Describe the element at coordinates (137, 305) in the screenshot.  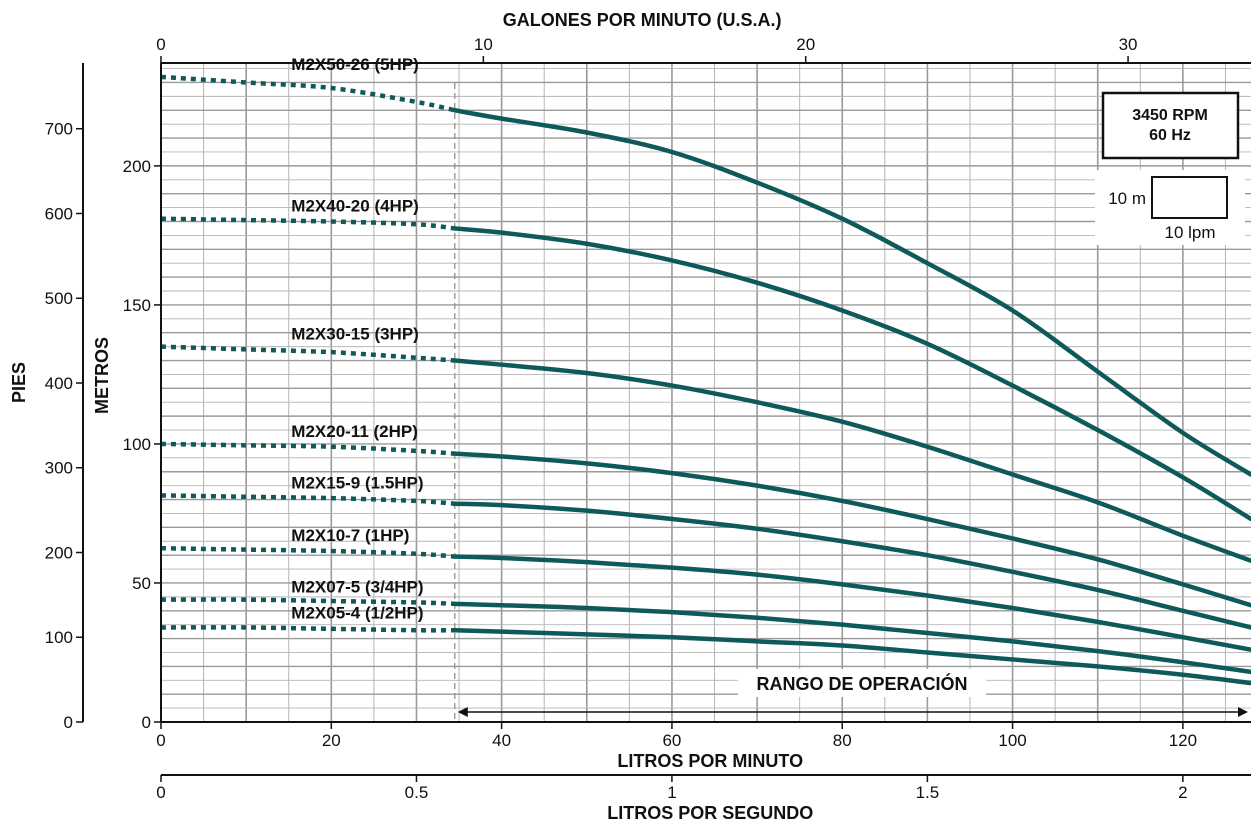
I see `meters-tick-label: 150` at that location.